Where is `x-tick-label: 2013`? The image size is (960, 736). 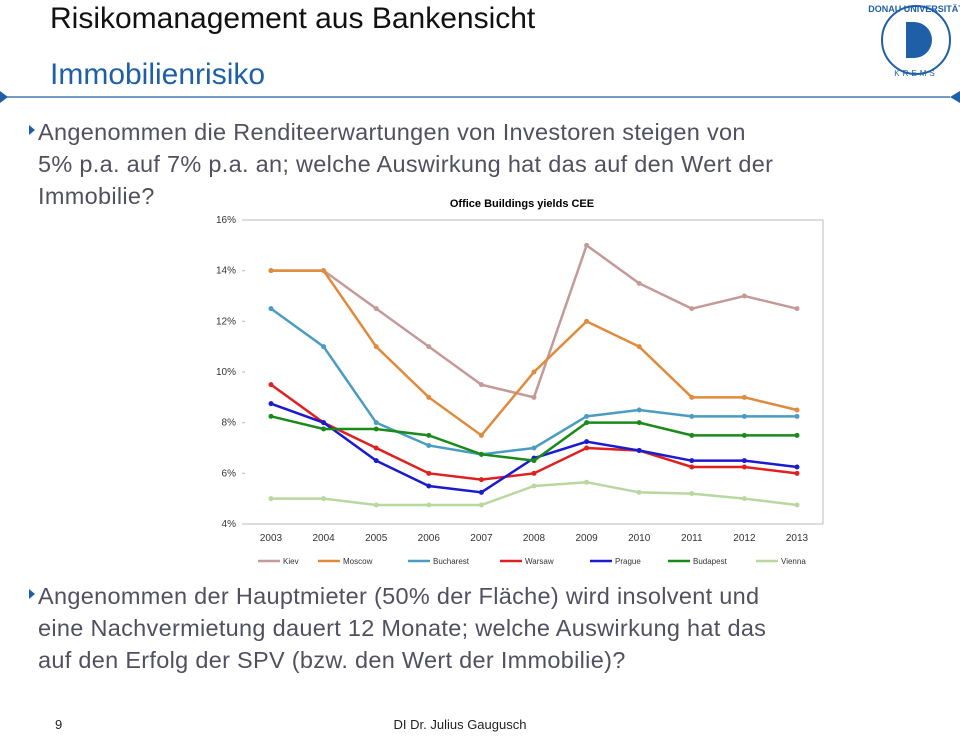 x-tick-label: 2013 is located at coordinates (797, 538).